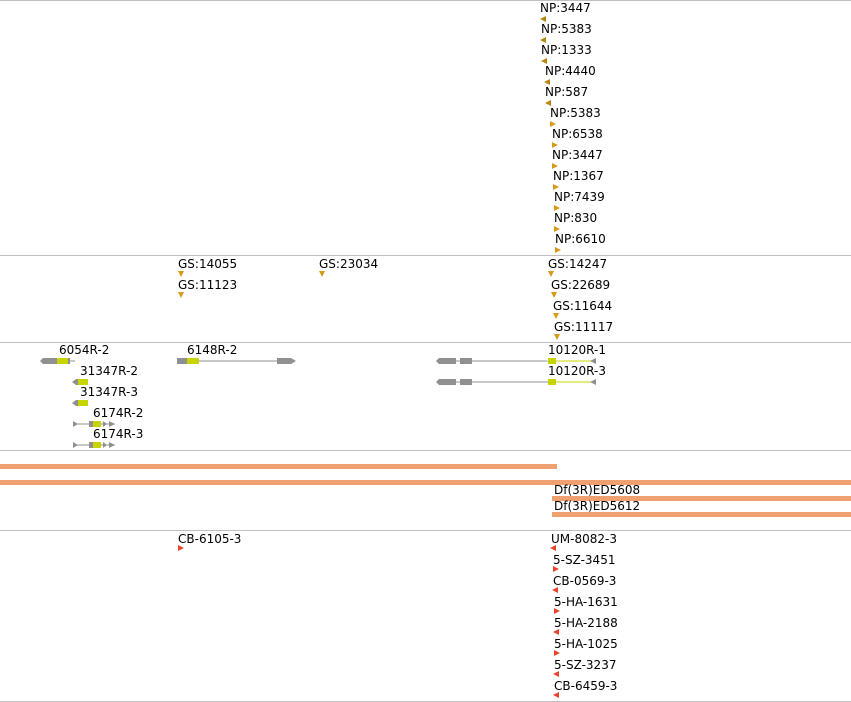  What do you see at coordinates (118, 434) in the screenshot?
I see `gene-label: 6174R-3` at bounding box center [118, 434].